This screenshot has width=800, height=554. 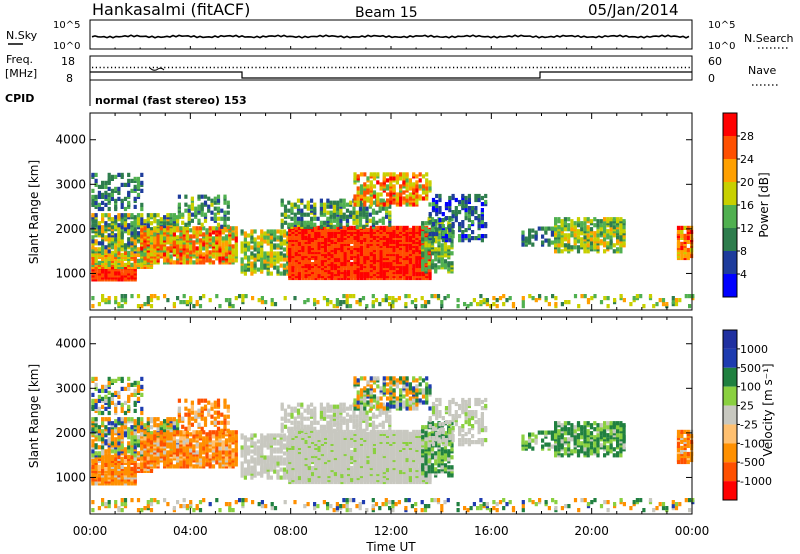 I want to click on power-colorbar-label: Power [dB], so click(x=764, y=204).